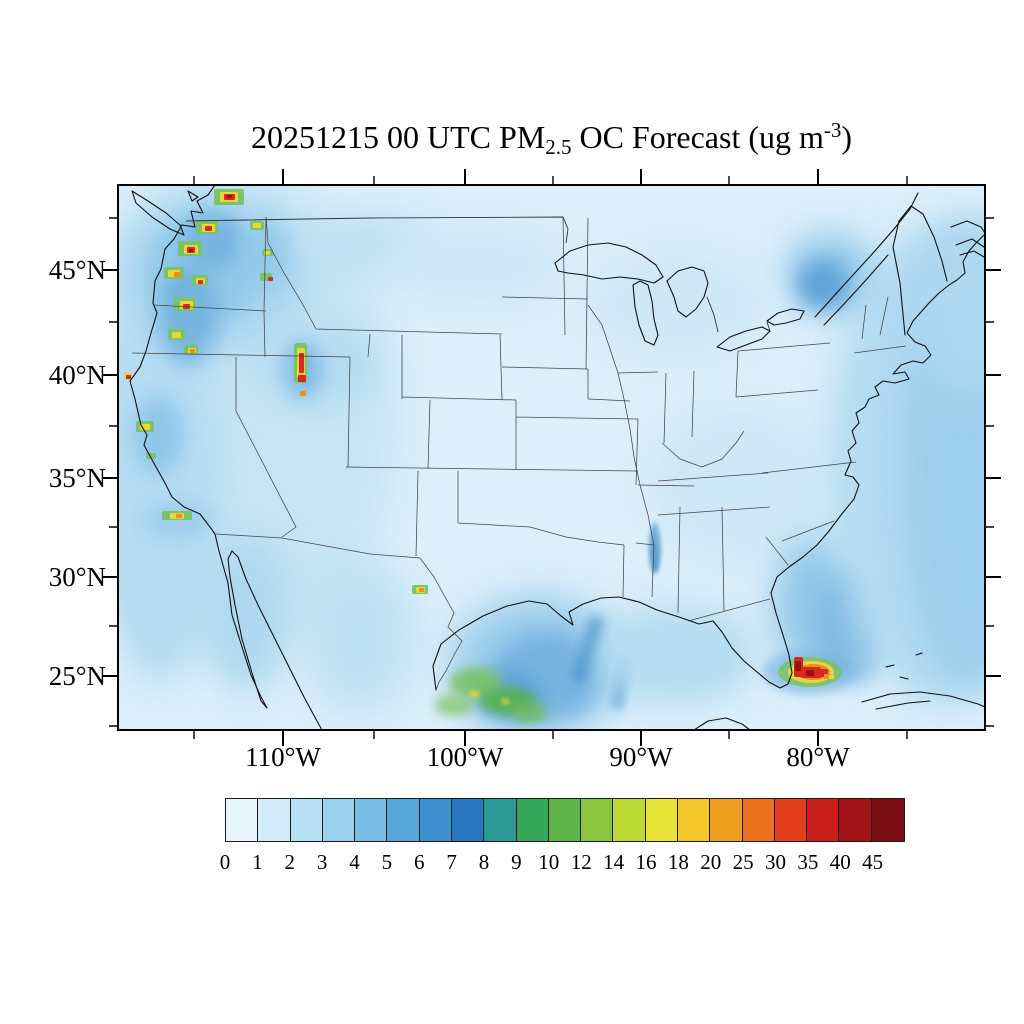 The height and width of the screenshot is (1024, 1024). Describe the element at coordinates (77, 270) in the screenshot. I see `lat-label-45n: 45°N` at that location.